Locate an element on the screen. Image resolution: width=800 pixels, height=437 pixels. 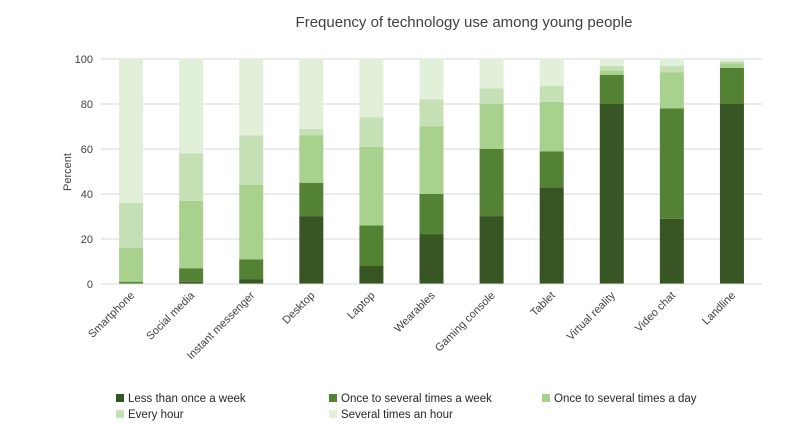
x-tick-label: Social media is located at coordinates (171, 316).